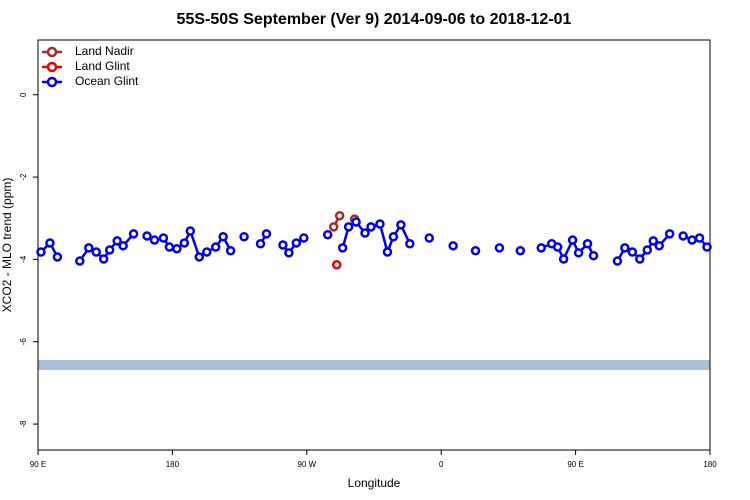  Describe the element at coordinates (441, 464) in the screenshot. I see `x-tick-label: 0` at that location.